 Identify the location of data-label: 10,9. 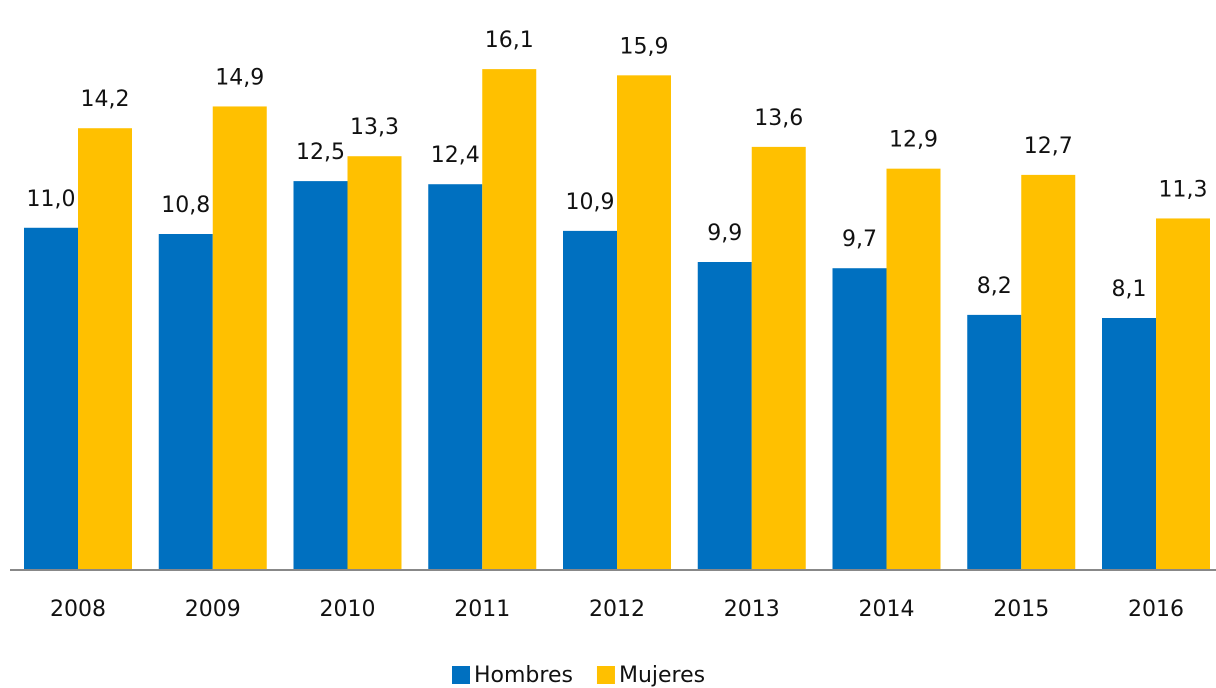
(590, 202).